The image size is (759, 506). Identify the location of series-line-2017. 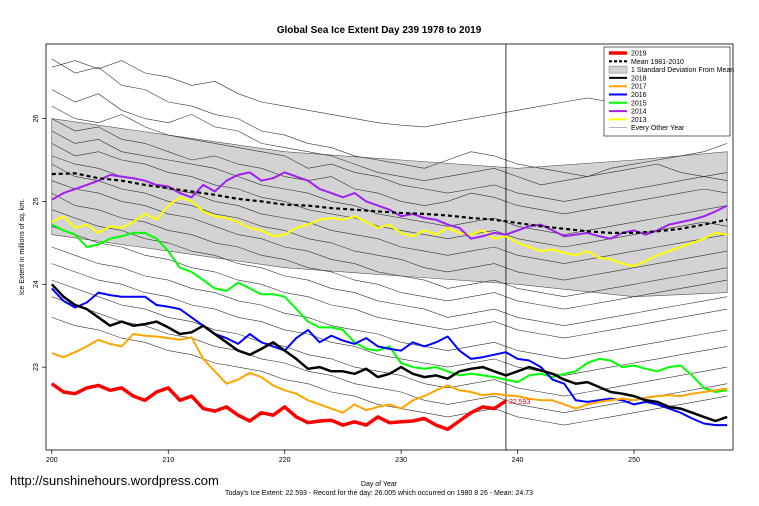
(389, 373).